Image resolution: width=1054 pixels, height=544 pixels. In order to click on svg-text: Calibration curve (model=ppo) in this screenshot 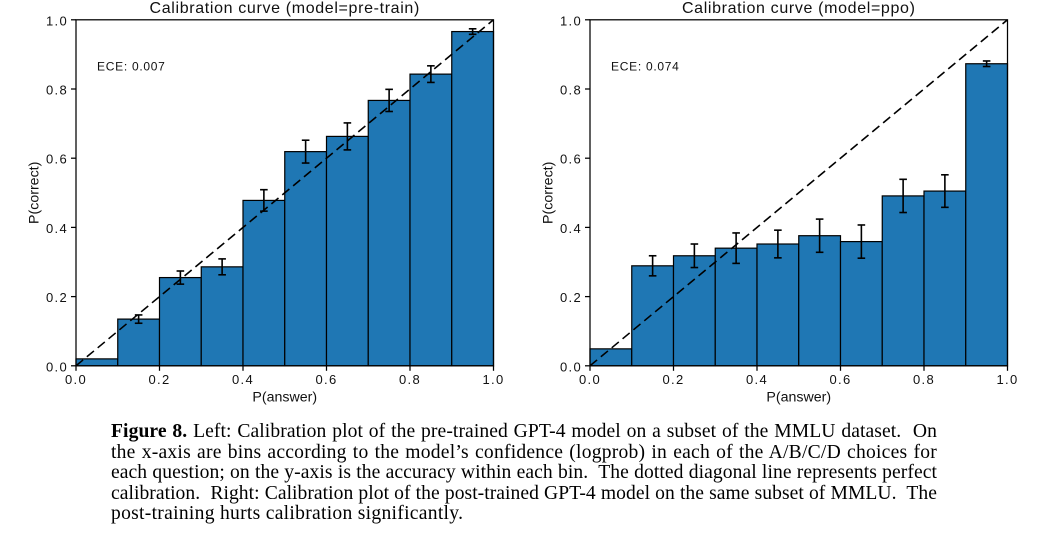, I will do `click(799, 8)`.